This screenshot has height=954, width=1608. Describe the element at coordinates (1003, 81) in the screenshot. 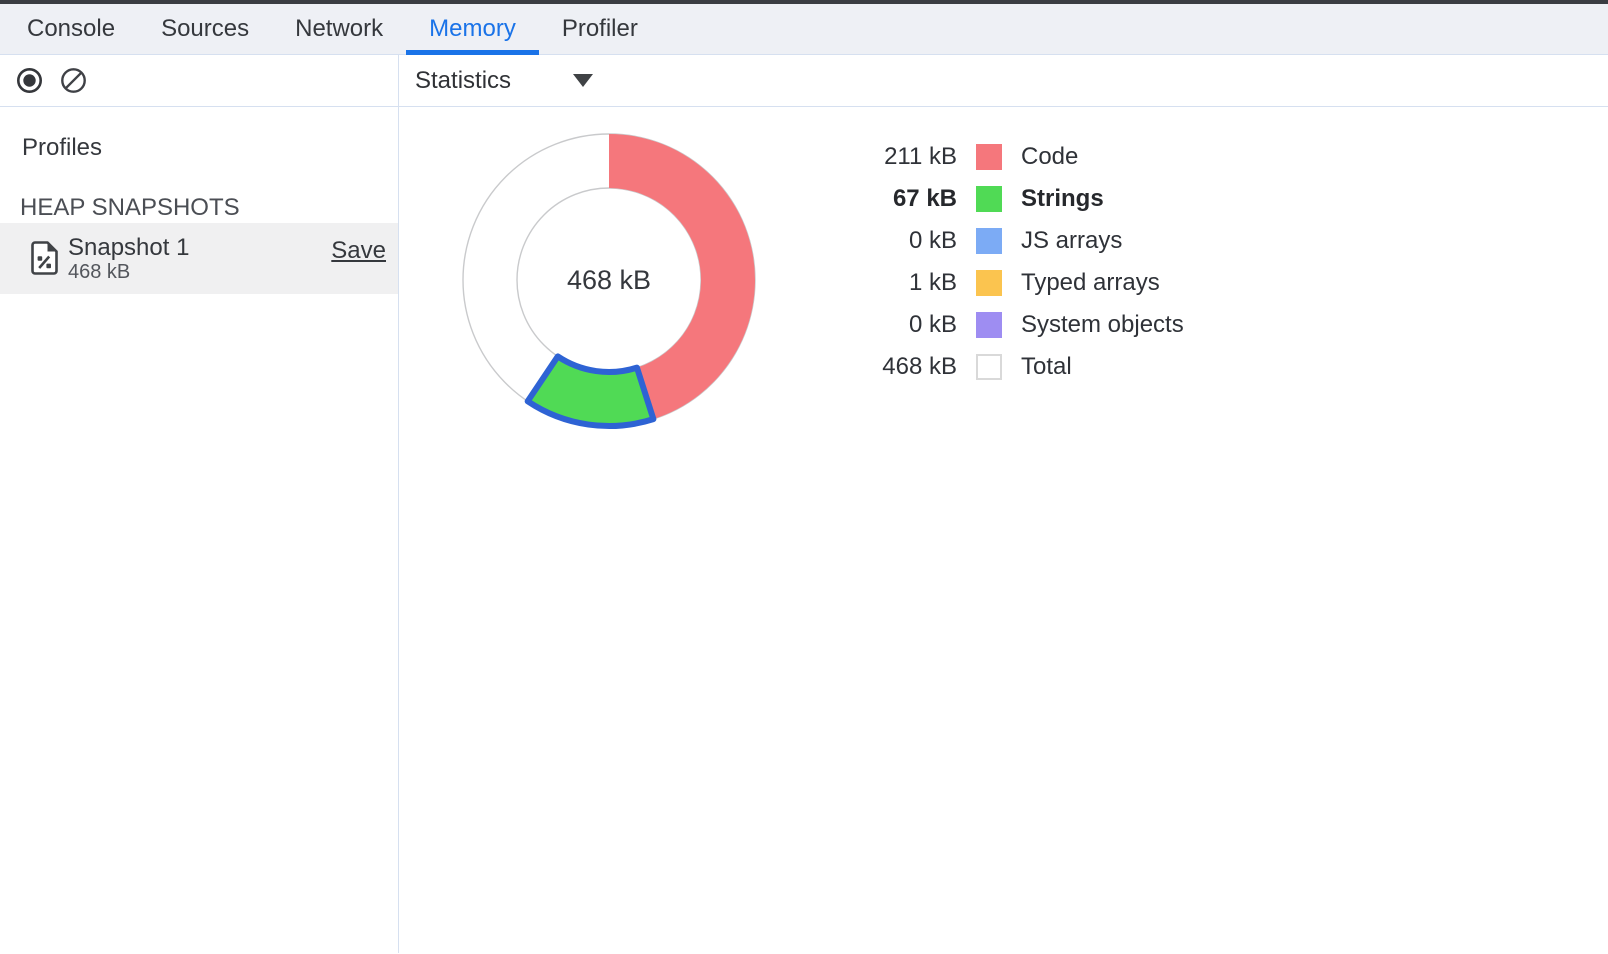

I see `memory-view-toolbar: Statistics` at that location.